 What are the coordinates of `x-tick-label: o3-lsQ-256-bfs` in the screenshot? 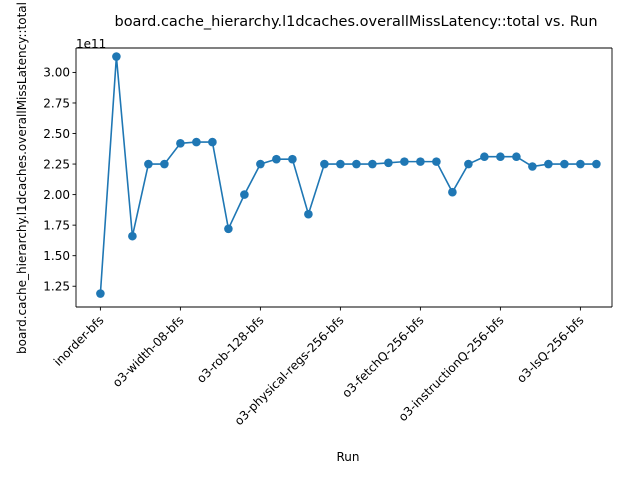 It's located at (550, 349).